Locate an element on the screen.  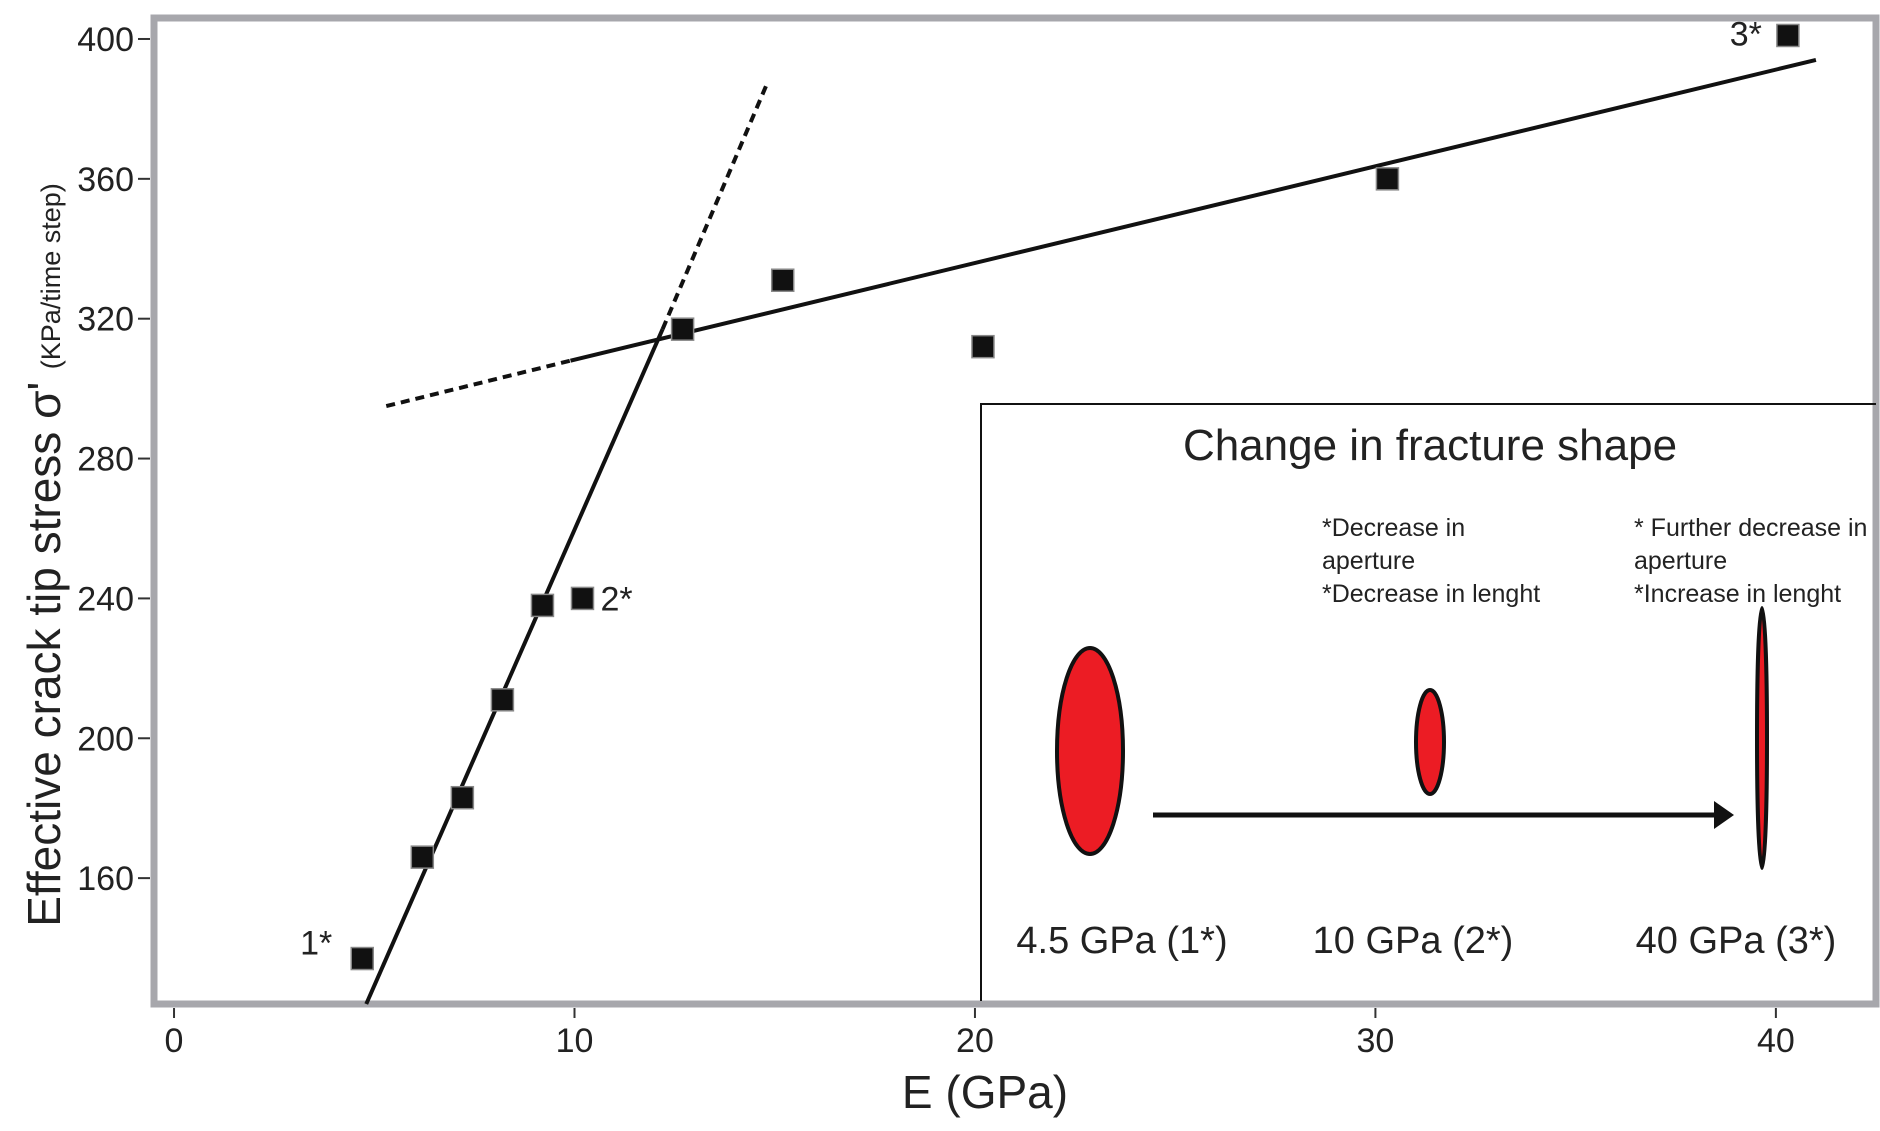
point-label: 2* is located at coordinates (616, 599).